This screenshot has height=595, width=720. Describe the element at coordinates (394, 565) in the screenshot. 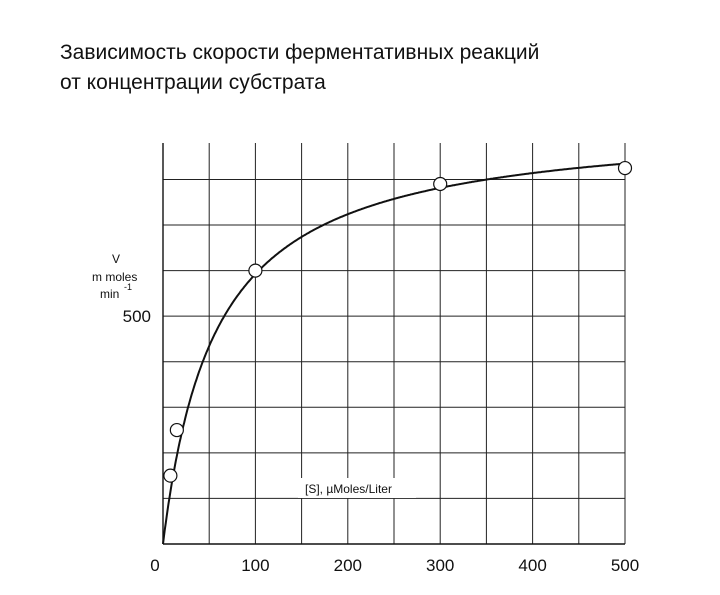

I see `x-tick-labels: 0 100 200 300 400 500` at that location.